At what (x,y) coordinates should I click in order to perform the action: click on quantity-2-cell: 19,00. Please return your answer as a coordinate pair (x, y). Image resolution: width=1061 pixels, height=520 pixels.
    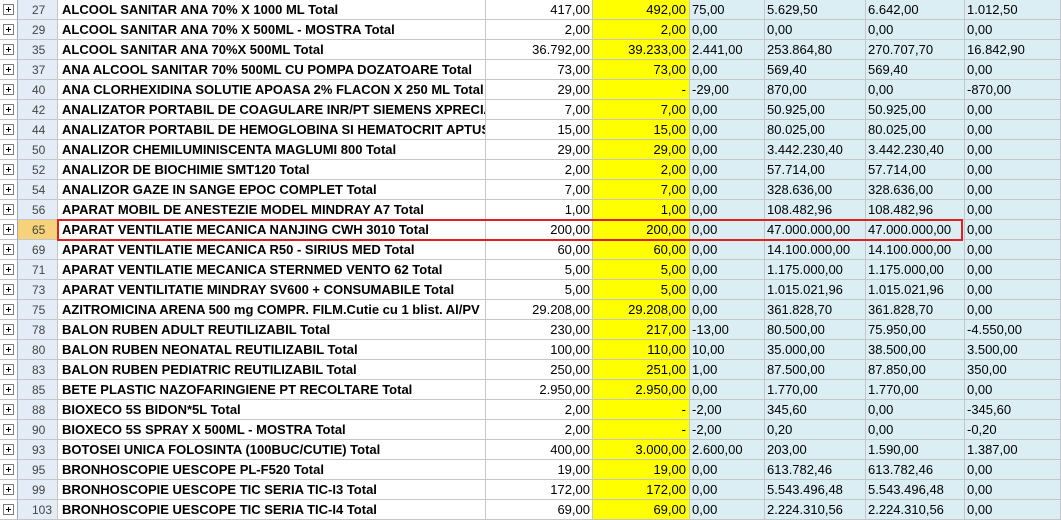
    Looking at the image, I should click on (641, 470).